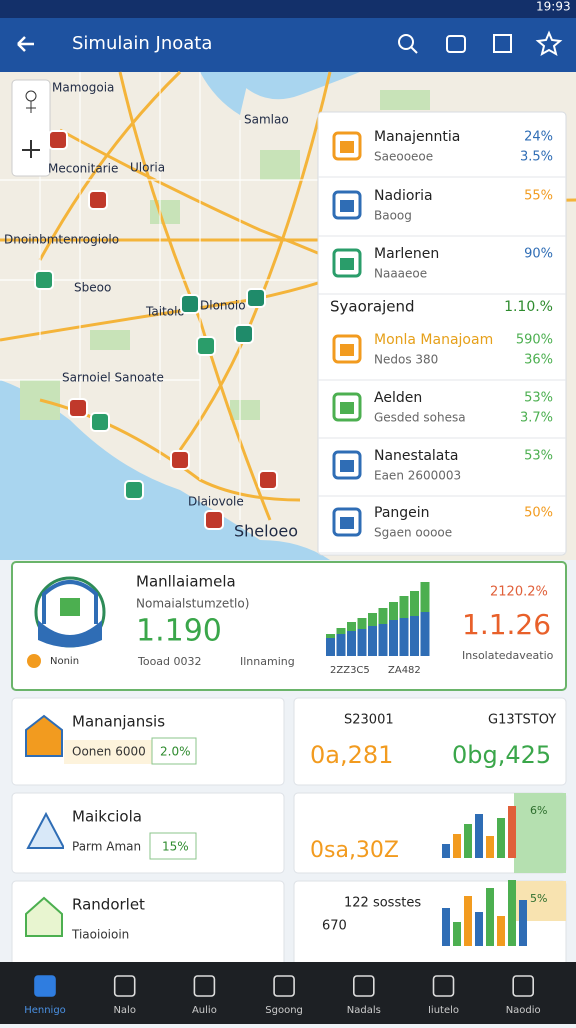 This screenshot has width=576, height=1028. Describe the element at coordinates (174, 751) in the screenshot. I see `value-chip` at that location.